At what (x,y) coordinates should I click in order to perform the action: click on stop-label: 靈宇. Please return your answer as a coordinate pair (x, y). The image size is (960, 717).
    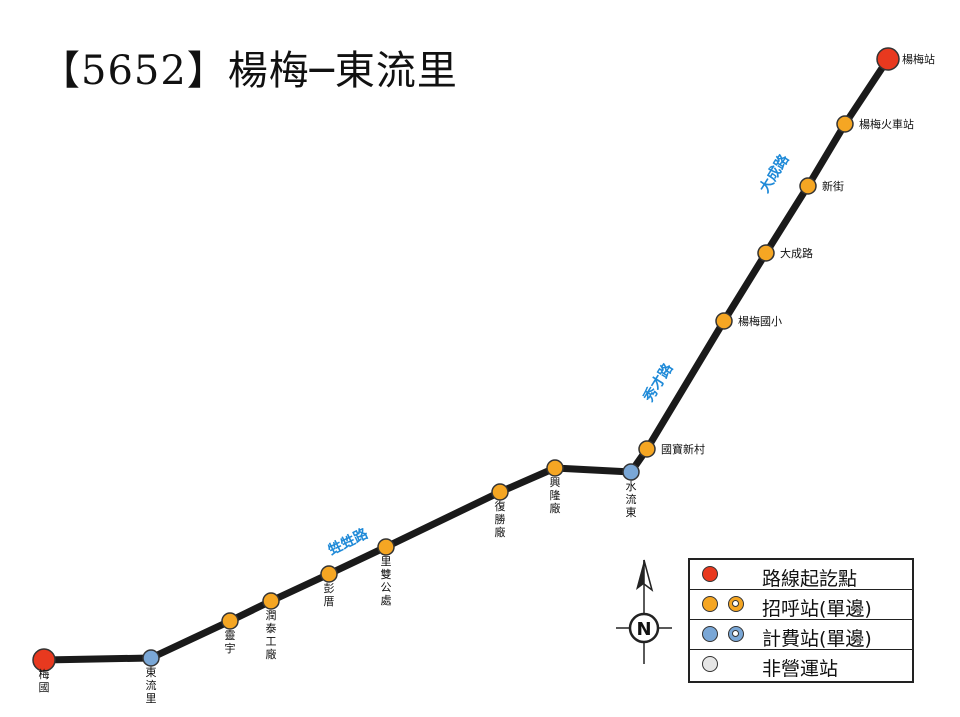
    Looking at the image, I should click on (230, 642).